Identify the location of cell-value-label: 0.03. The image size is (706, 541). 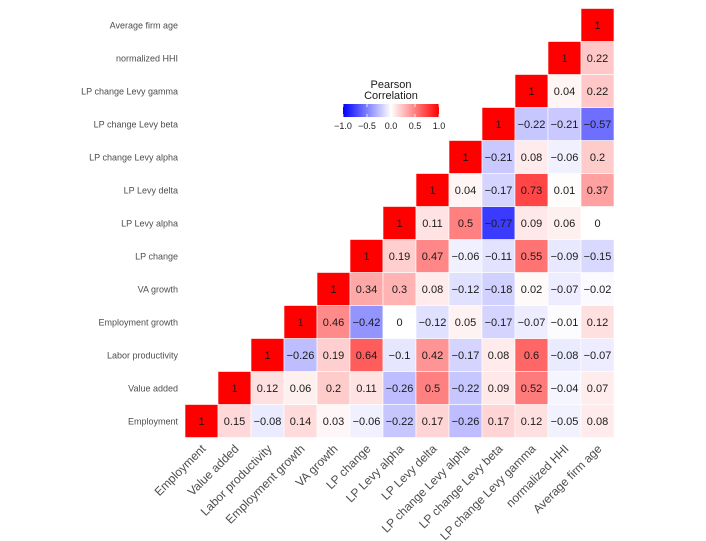
(333, 422).